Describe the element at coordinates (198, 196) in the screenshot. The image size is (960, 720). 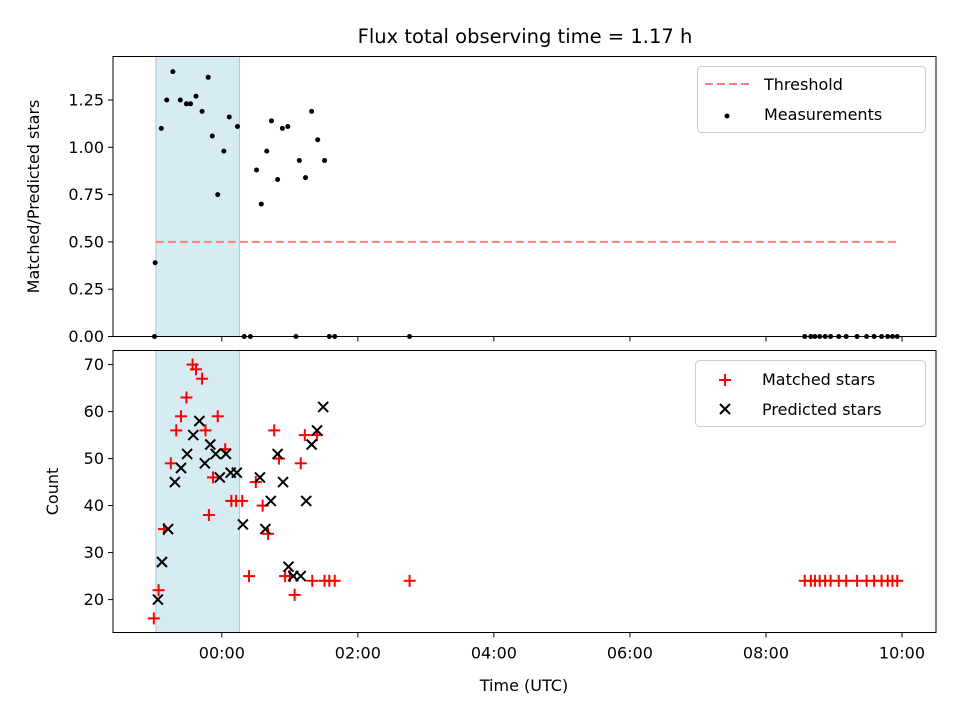
I see `observing-window-band` at that location.